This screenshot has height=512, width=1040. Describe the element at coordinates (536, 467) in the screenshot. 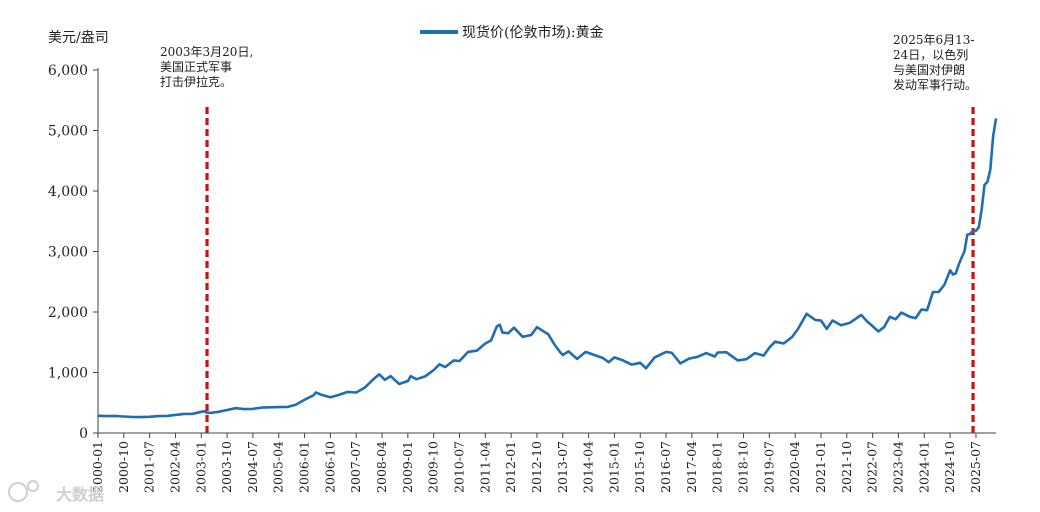

I see `x-tick-label: 2012-10` at that location.